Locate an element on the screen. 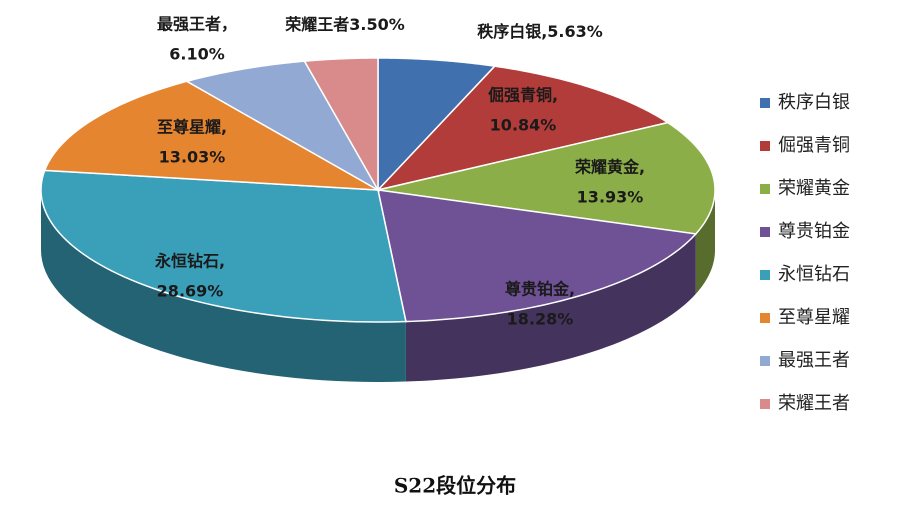  data-label-value: 13.93% is located at coordinates (610, 197).